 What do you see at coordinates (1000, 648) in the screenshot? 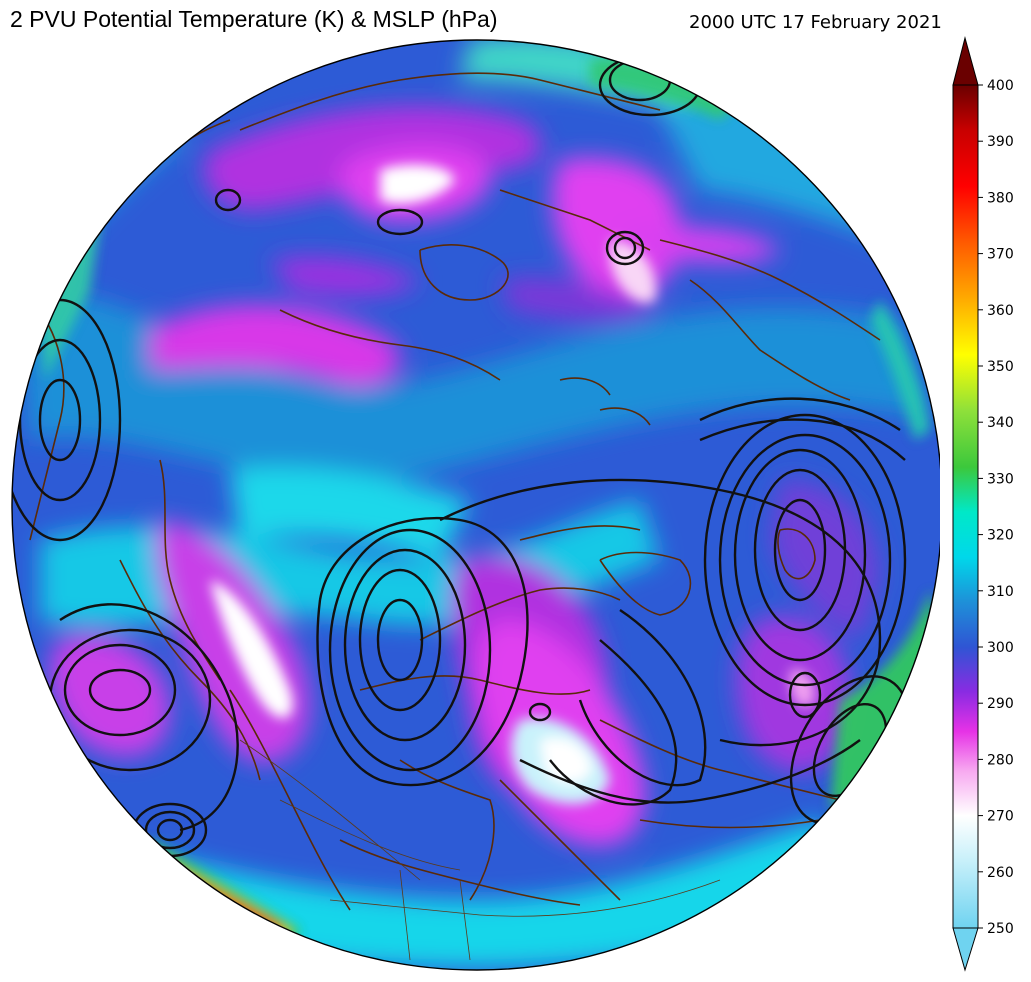
I see `colorbar-tick-label: 300` at bounding box center [1000, 648].